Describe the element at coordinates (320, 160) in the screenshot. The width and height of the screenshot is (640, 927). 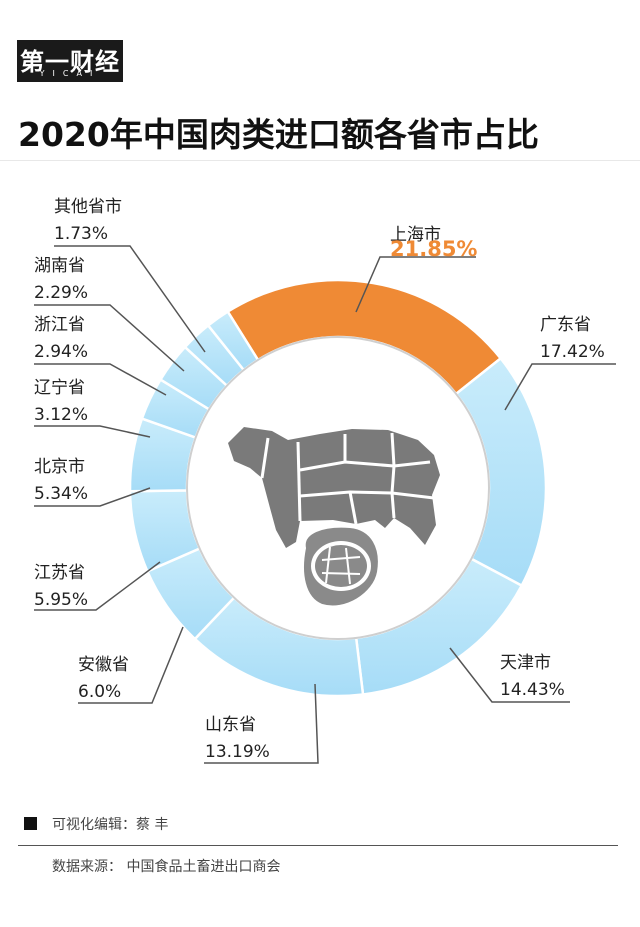
I see `title-divider` at that location.